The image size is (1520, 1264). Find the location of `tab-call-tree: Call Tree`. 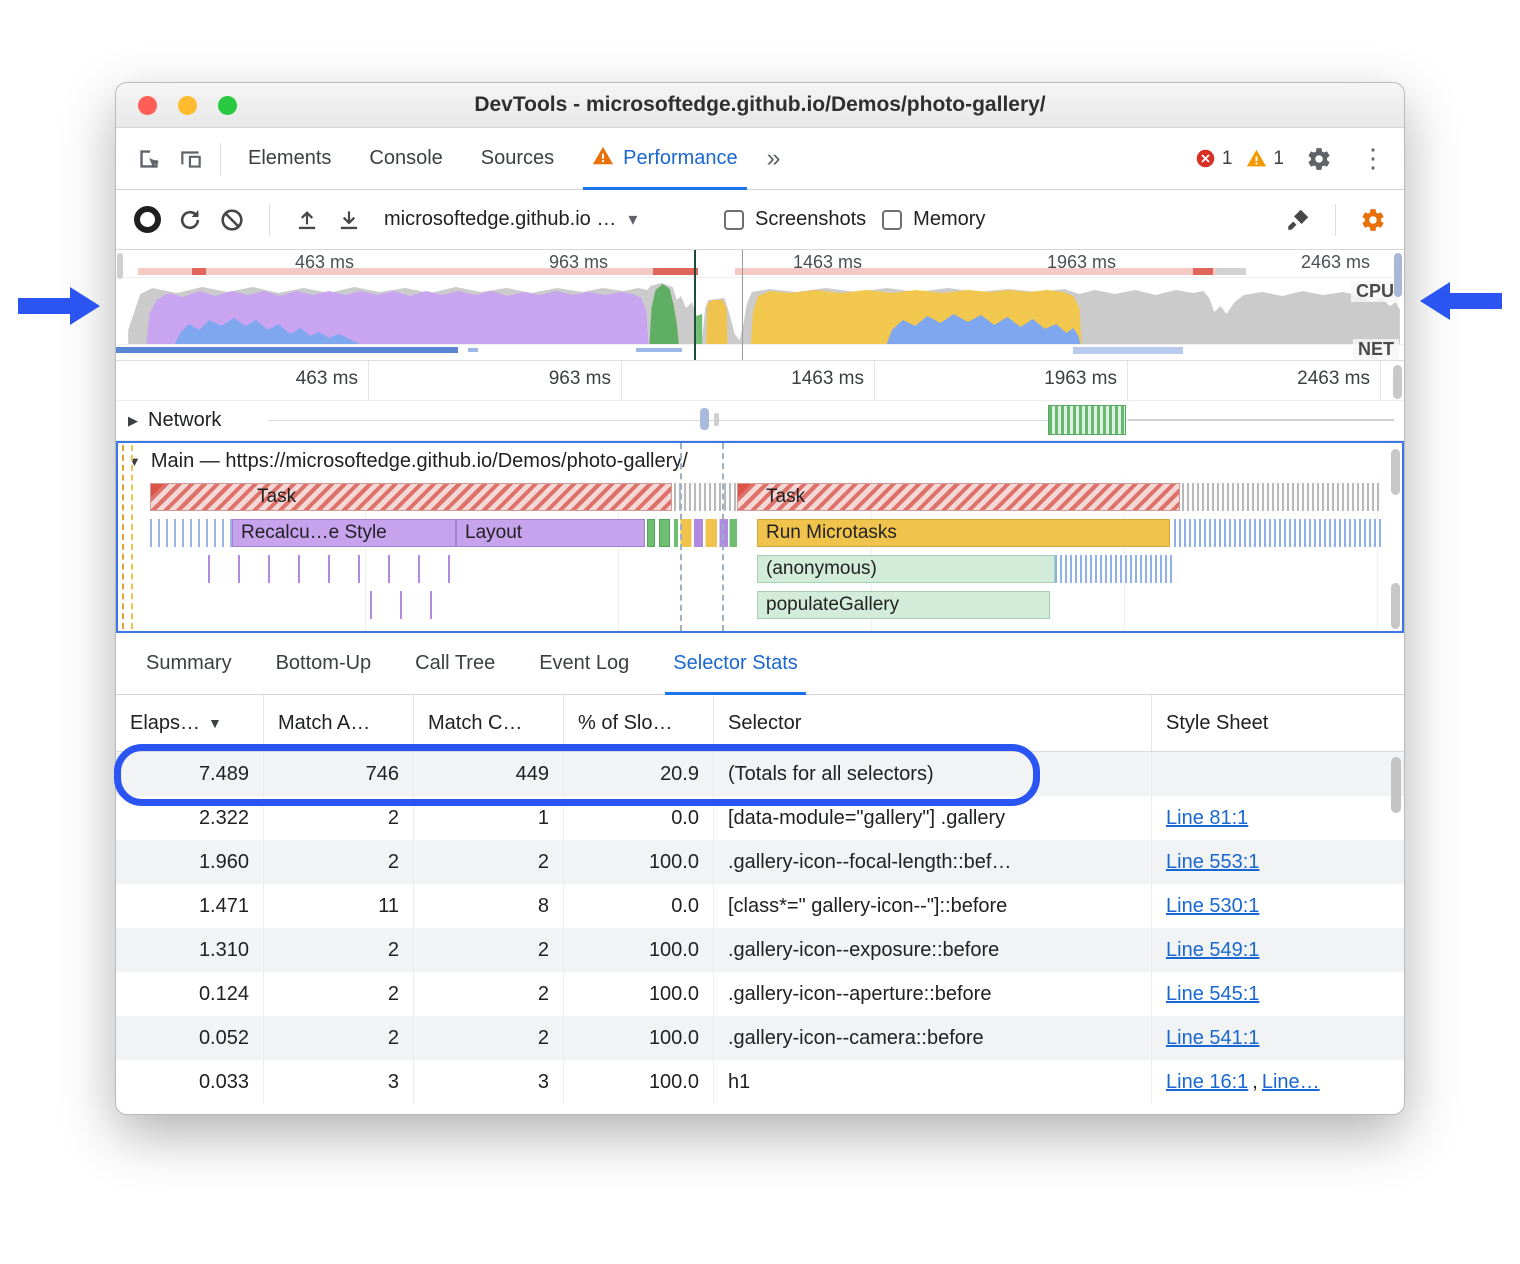

tab-call-tree: Call Tree is located at coordinates (455, 663).